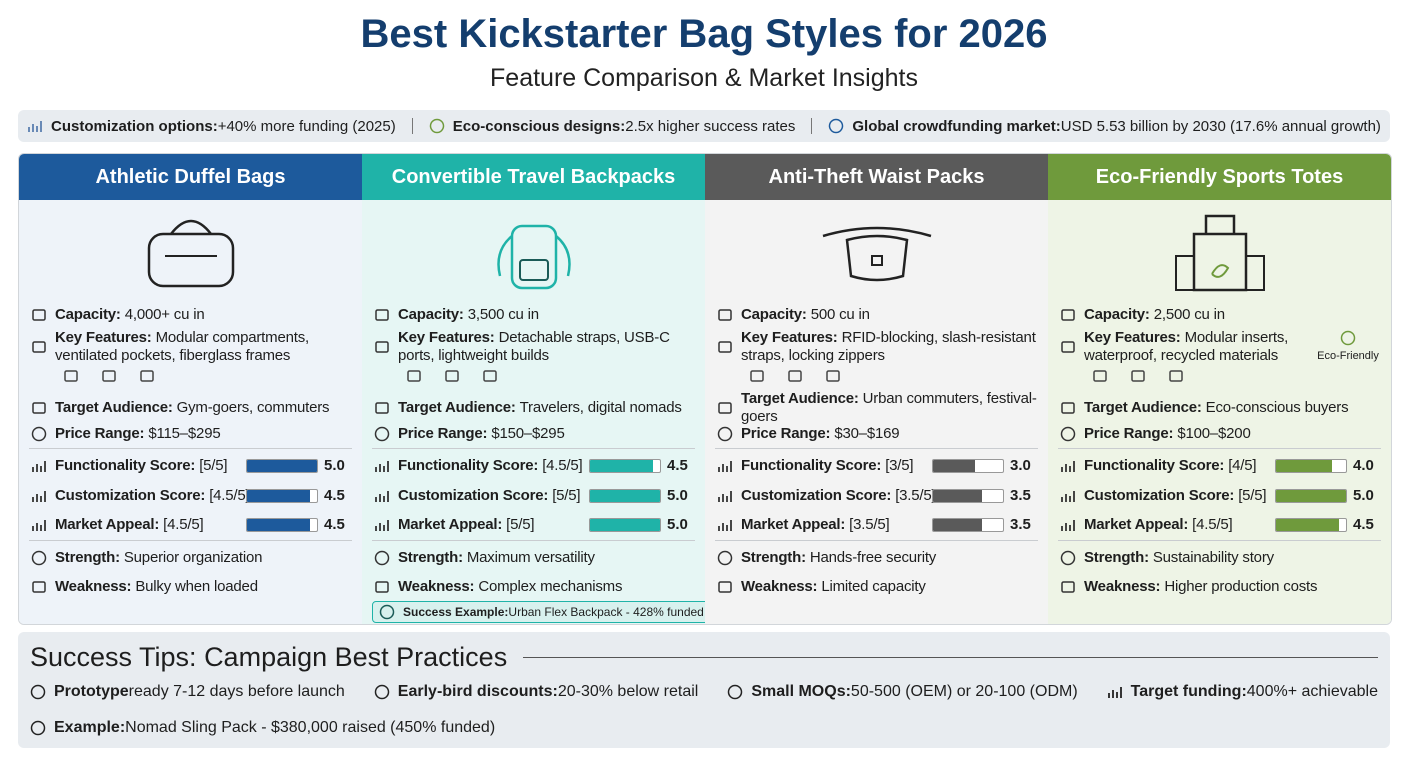  What do you see at coordinates (1020, 524) in the screenshot?
I see `score-value: 3.5` at bounding box center [1020, 524].